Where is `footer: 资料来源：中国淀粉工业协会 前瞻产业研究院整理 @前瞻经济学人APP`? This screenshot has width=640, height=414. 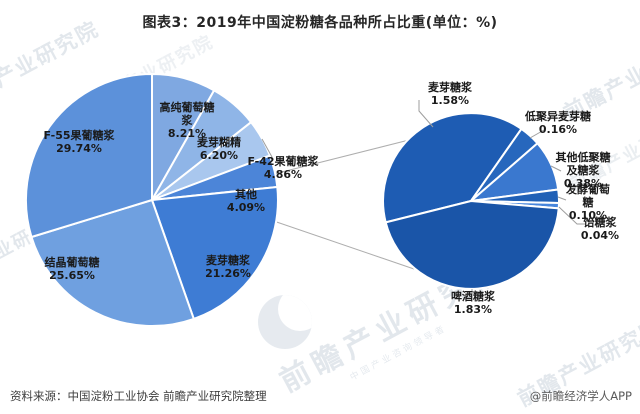
footer: 资料来源：中国淀粉工业协会 前瞻产业研究院整理 @前瞻经济学人APP is located at coordinates (321, 396).